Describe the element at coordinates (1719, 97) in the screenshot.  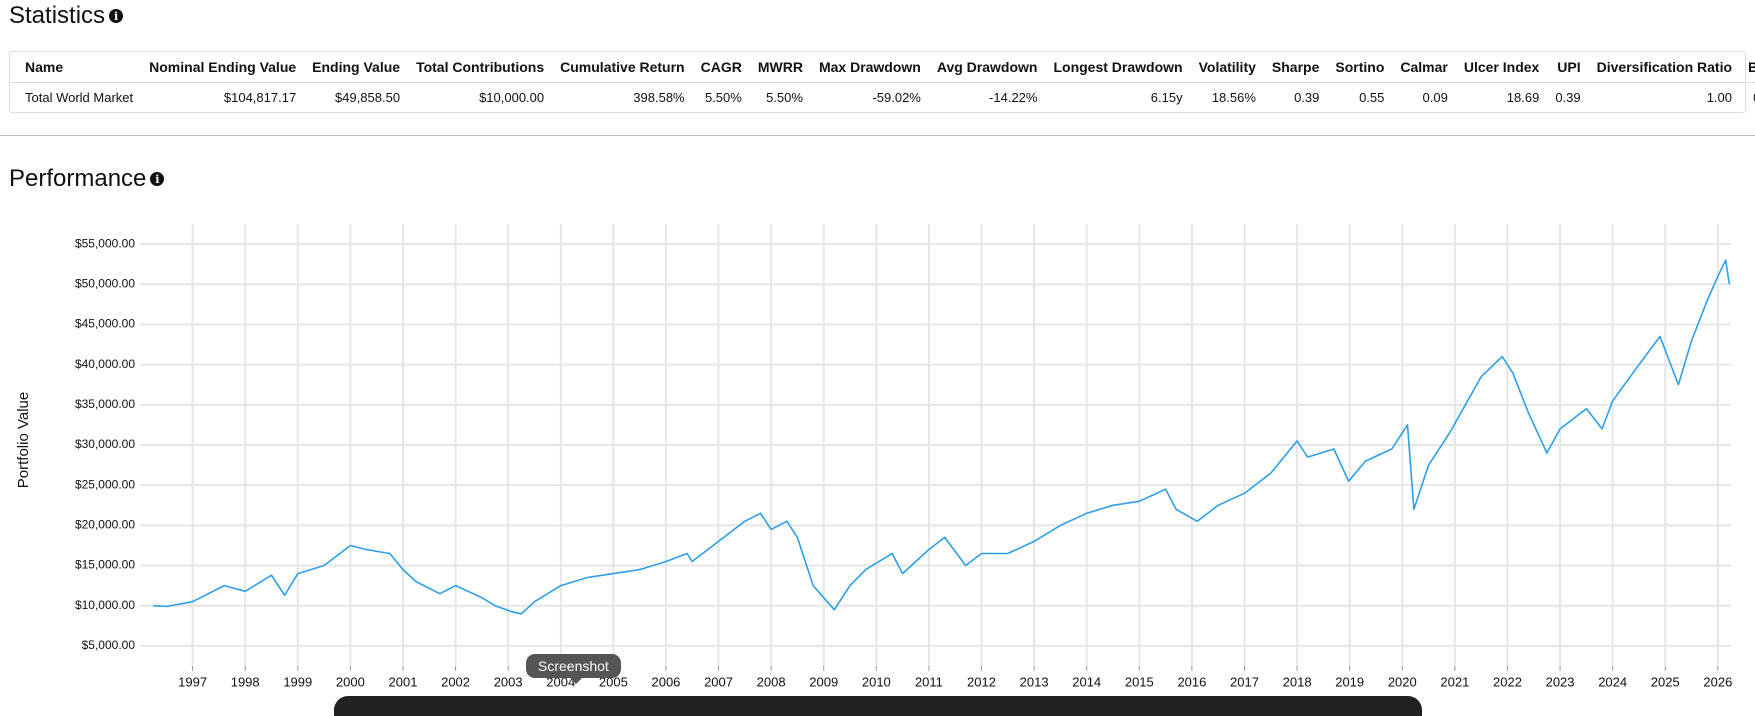
I see `table-cell: 1.00` at that location.